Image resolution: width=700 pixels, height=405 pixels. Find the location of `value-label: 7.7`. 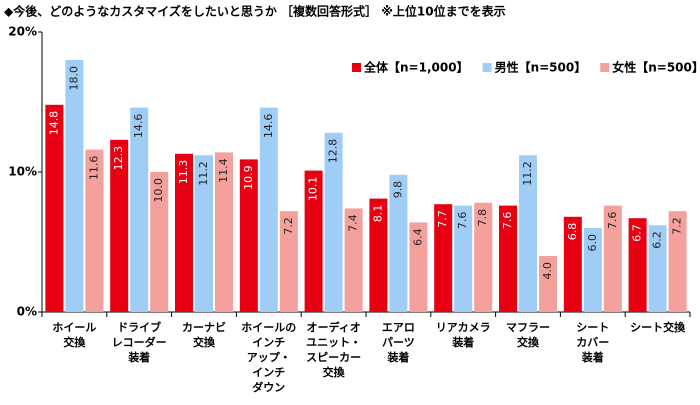

value-label: 7.7 is located at coordinates (442, 219).